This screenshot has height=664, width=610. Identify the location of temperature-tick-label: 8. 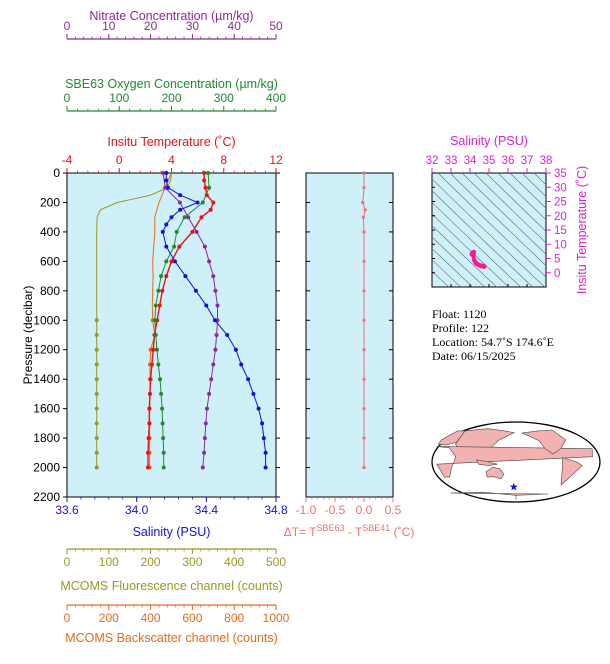
(223, 160).